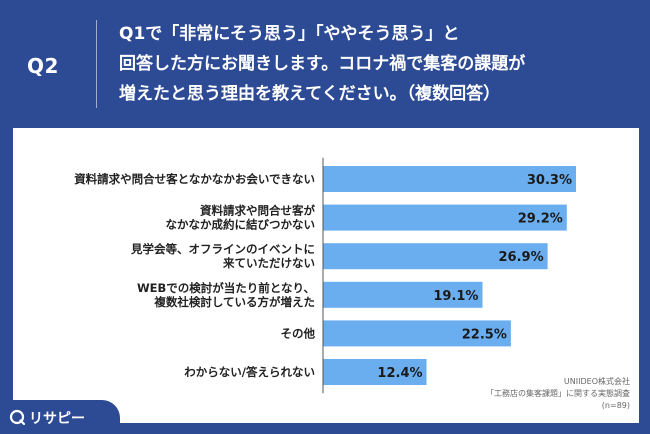 The width and height of the screenshot is (650, 434). Describe the element at coordinates (596, 381) in the screenshot. I see `source-company: UNIIDEO株式会社` at that location.